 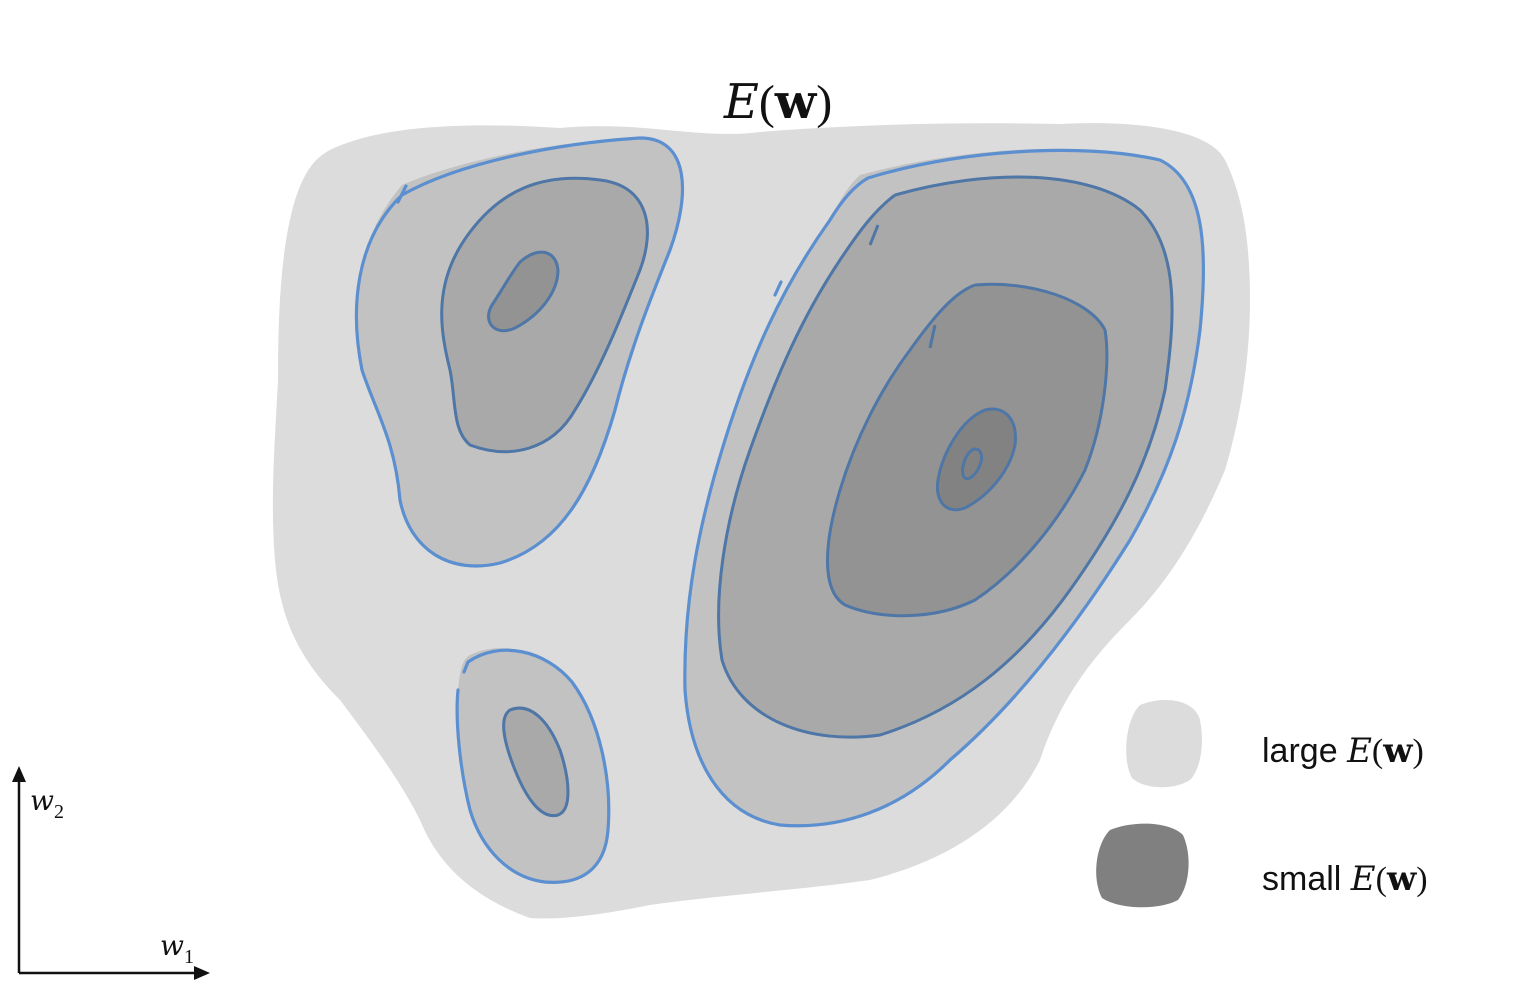 I want to click on axes: w2 w1, so click(x=111, y=873).